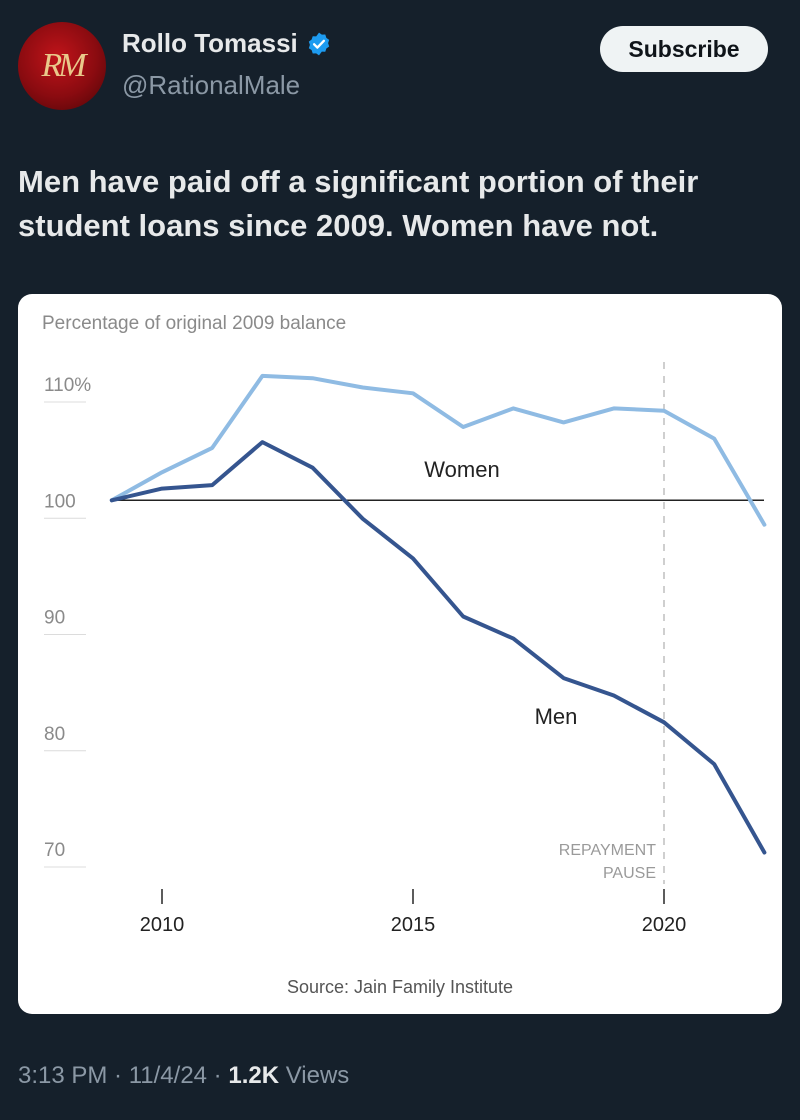  Describe the element at coordinates (664, 925) in the screenshot. I see `x-tick-label: 2020` at that location.